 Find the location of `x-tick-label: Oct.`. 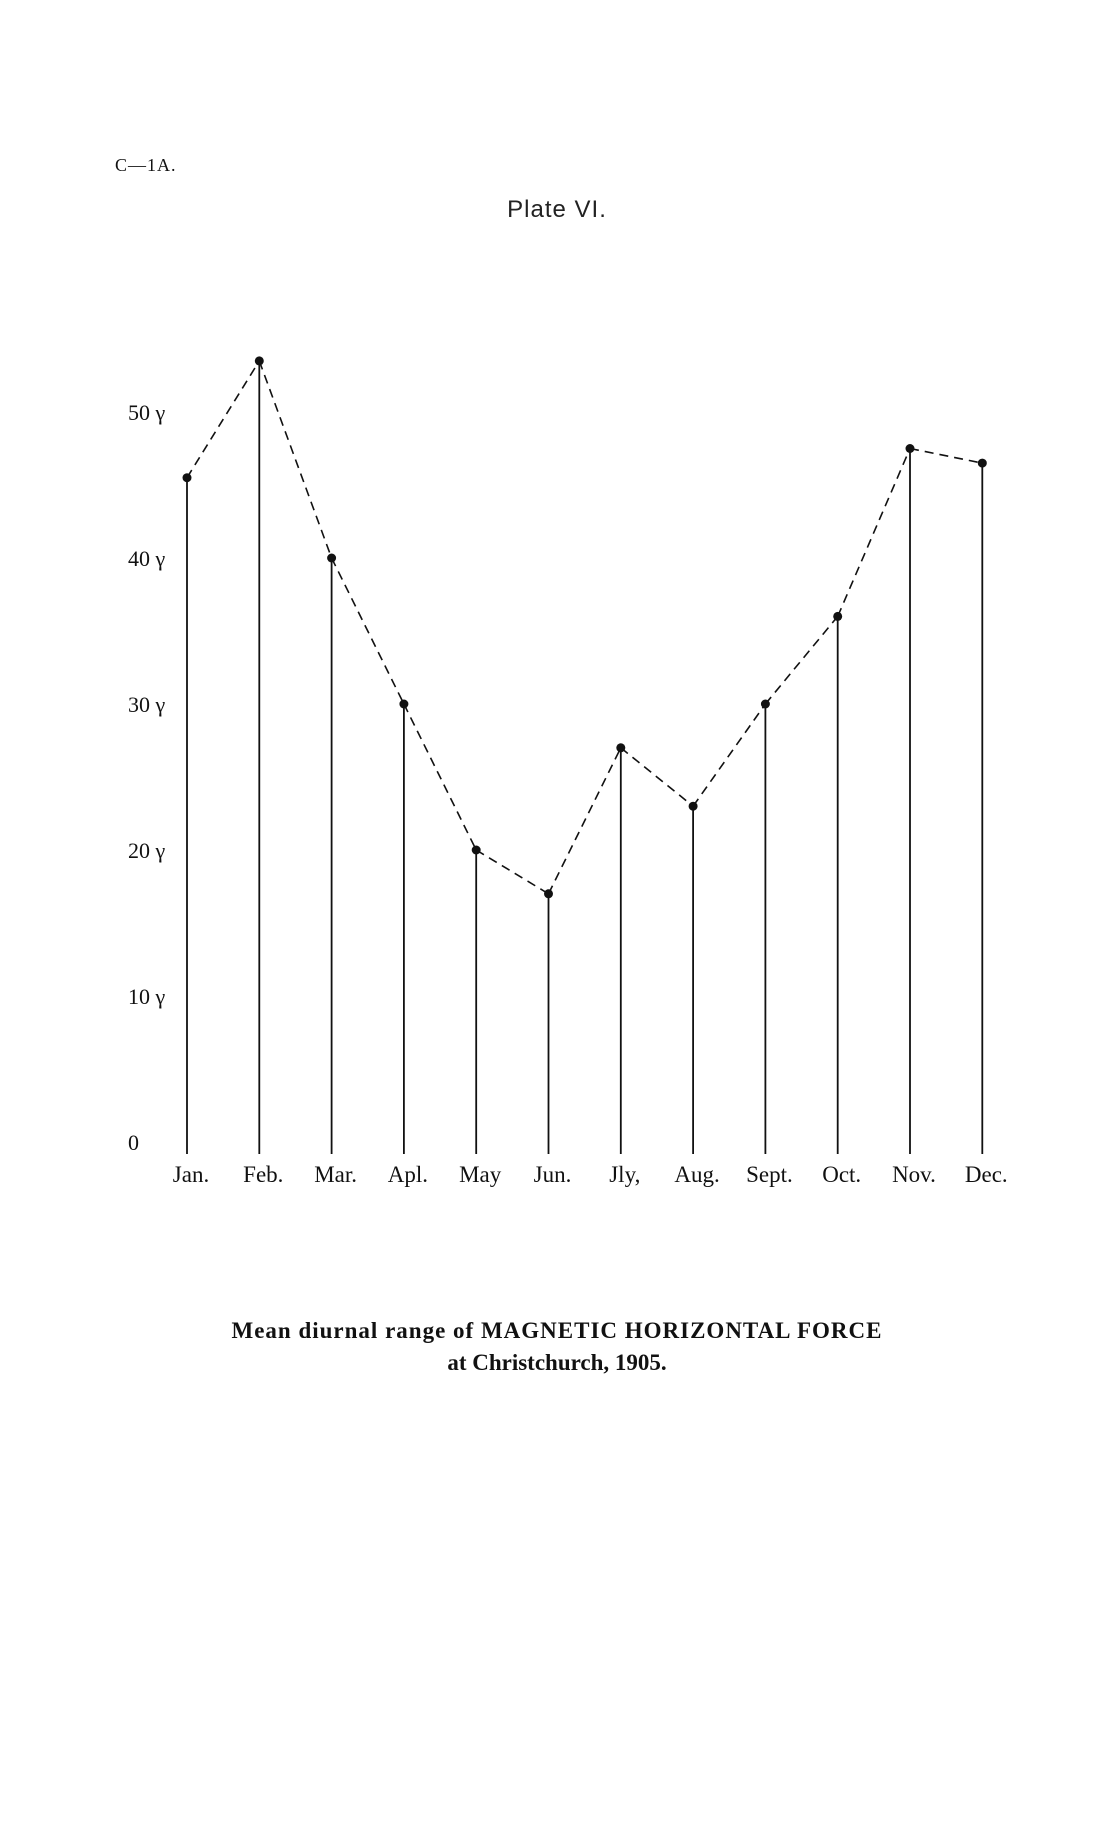

x-tick-label: Oct. is located at coordinates (841, 1174).